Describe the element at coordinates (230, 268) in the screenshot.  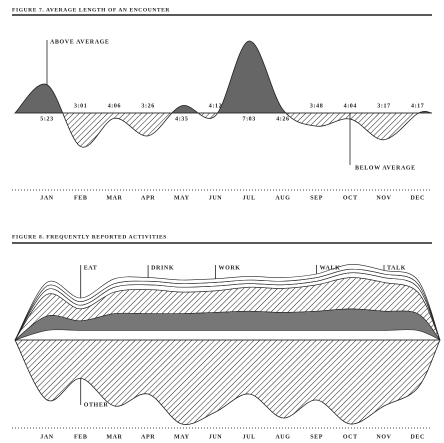
I see `legend-label: WORK` at that location.